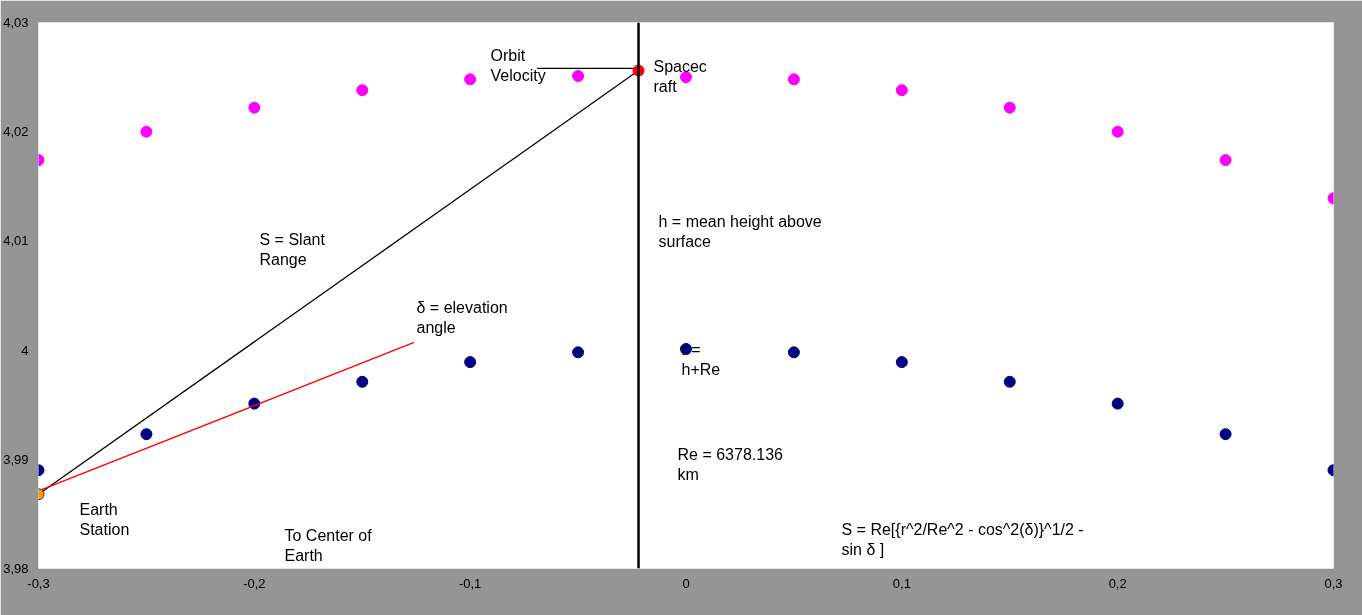 The image size is (1362, 615). What do you see at coordinates (518, 65) in the screenshot?
I see `annotation: Orbit Velocity` at bounding box center [518, 65].